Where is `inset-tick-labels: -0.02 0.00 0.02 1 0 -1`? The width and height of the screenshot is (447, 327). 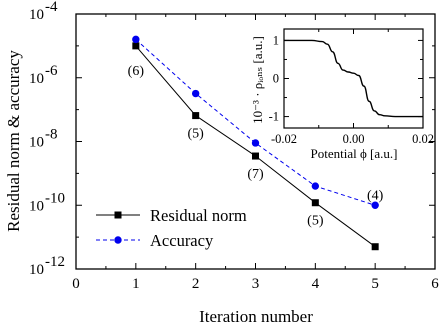 inset-tick-labels: -0.02 0.00 0.02 1 0 -1 is located at coordinates (351, 89).